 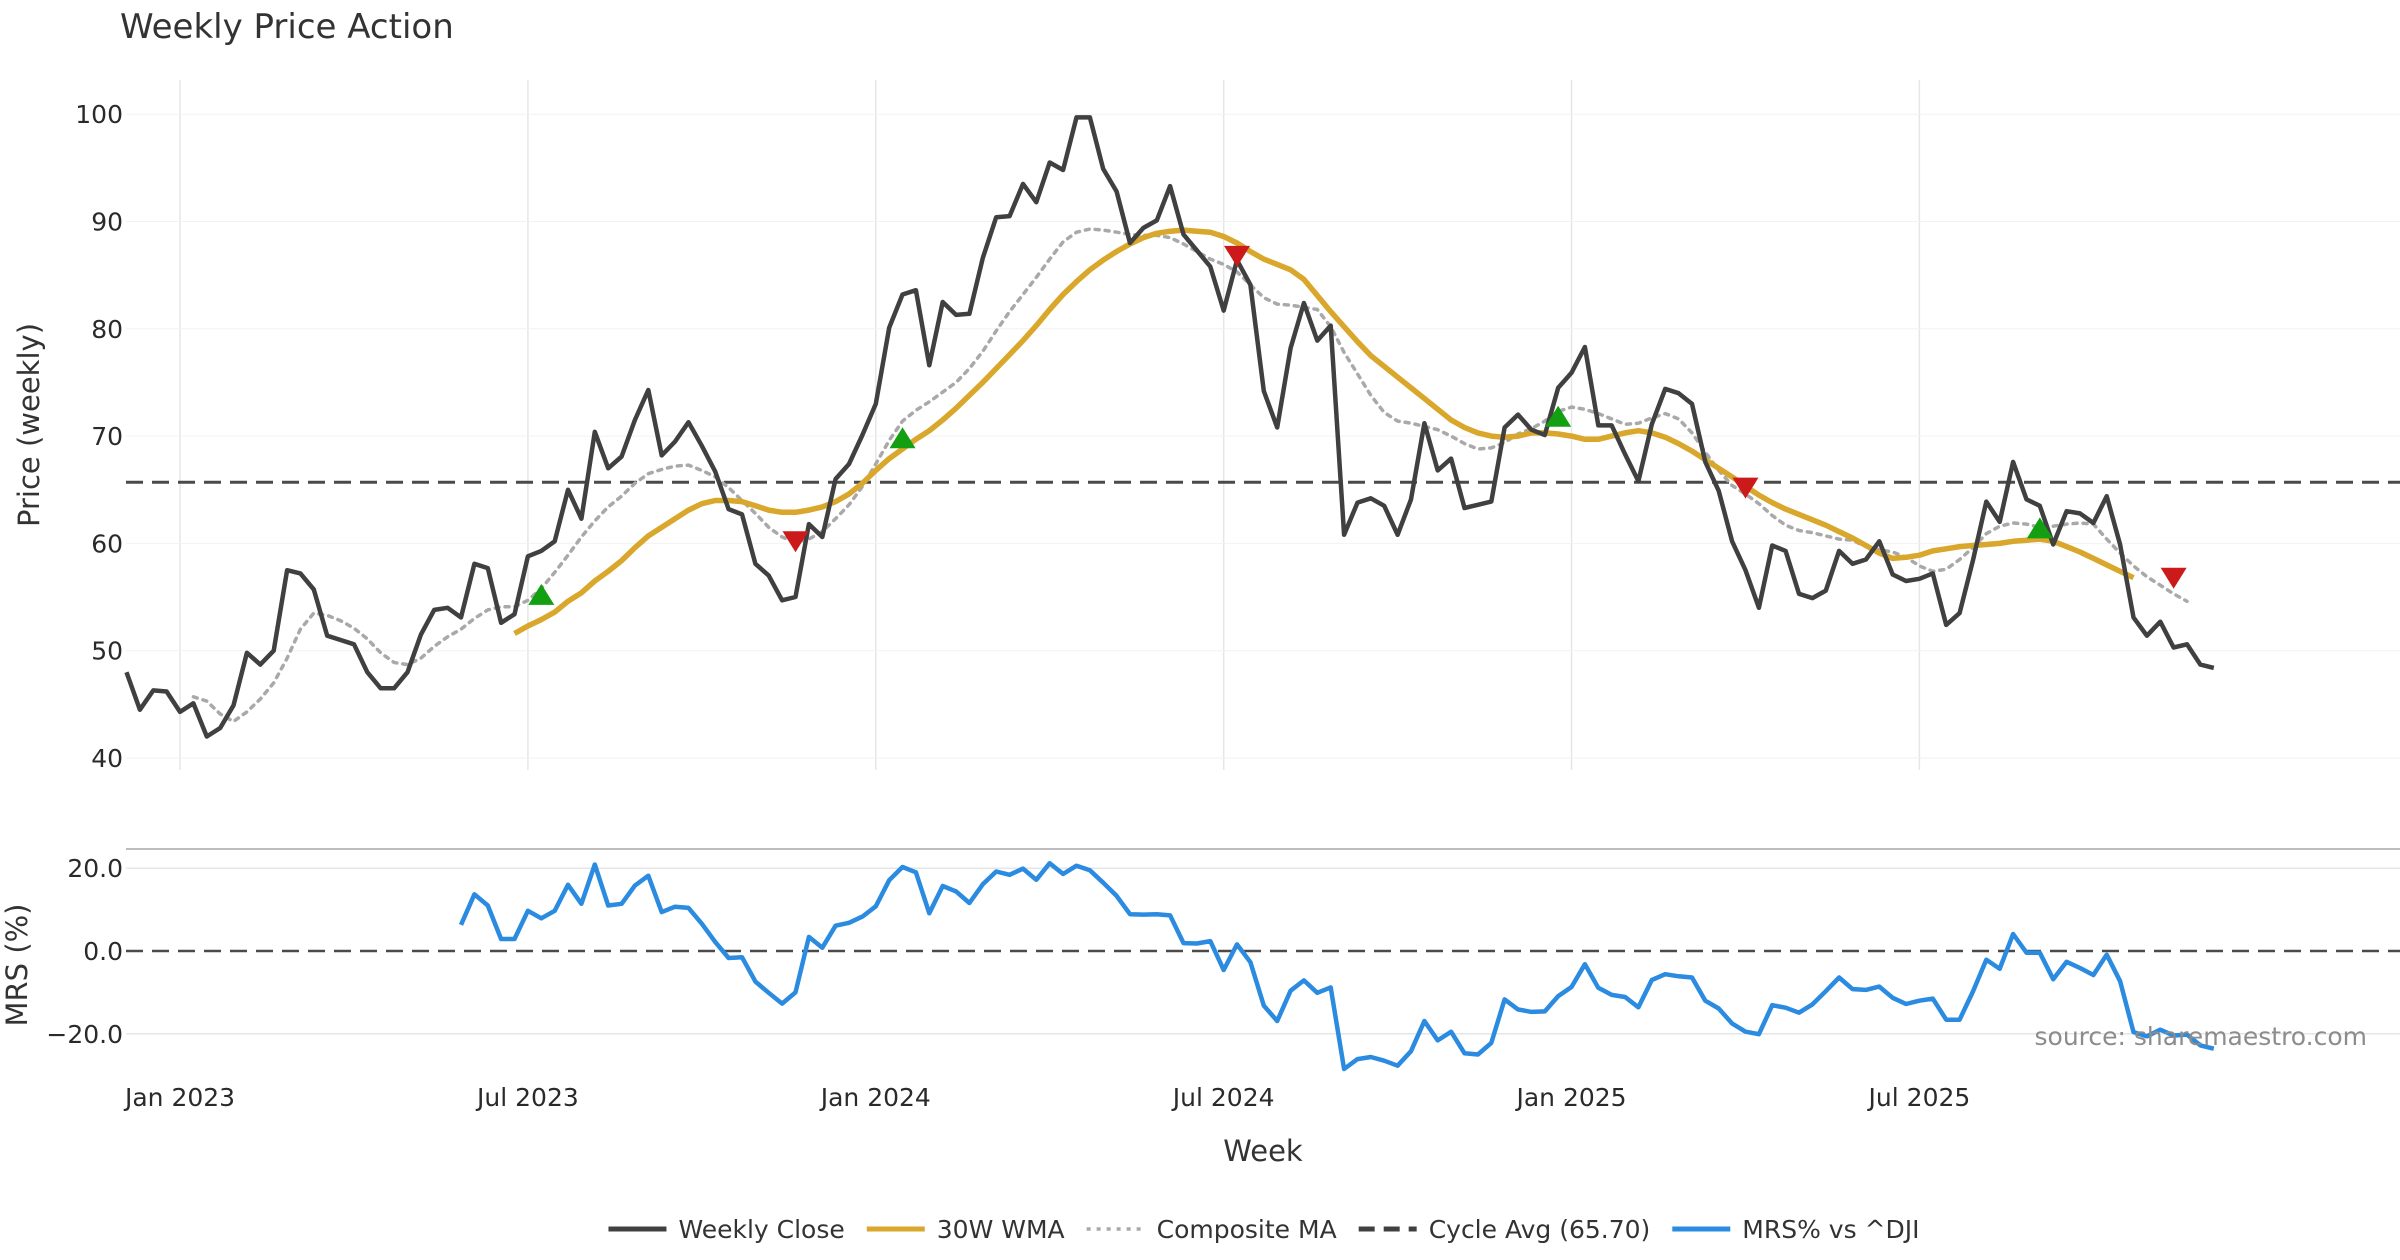 I want to click on price-ytick-label: 40, so click(x=107, y=758).